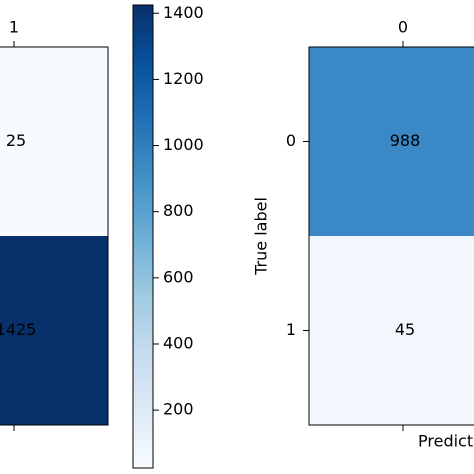 Image resolution: width=474 pixels, height=474 pixels. Describe the element at coordinates (143, 236) in the screenshot. I see `colorbar` at that location.